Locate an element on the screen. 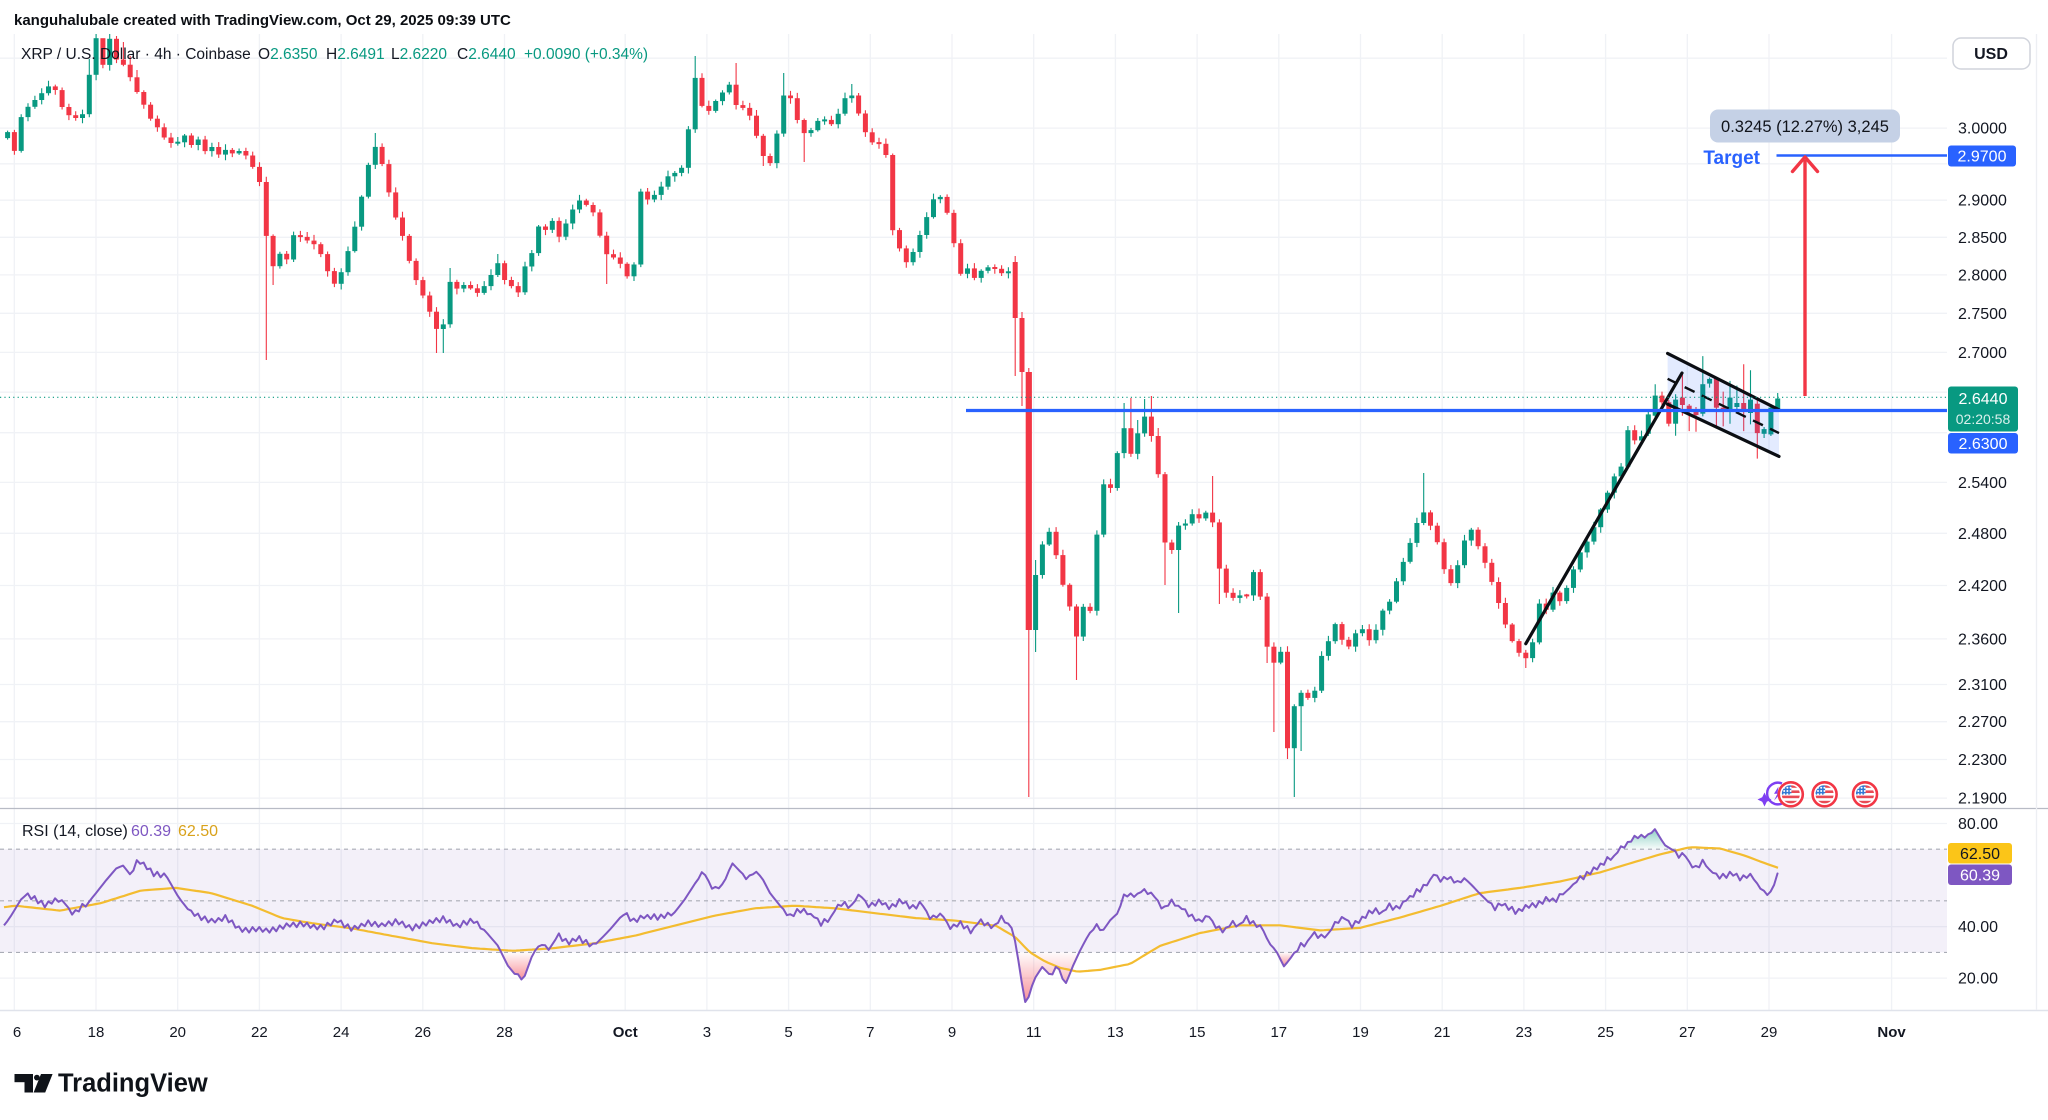  svg-text: 26 is located at coordinates (422, 1032).